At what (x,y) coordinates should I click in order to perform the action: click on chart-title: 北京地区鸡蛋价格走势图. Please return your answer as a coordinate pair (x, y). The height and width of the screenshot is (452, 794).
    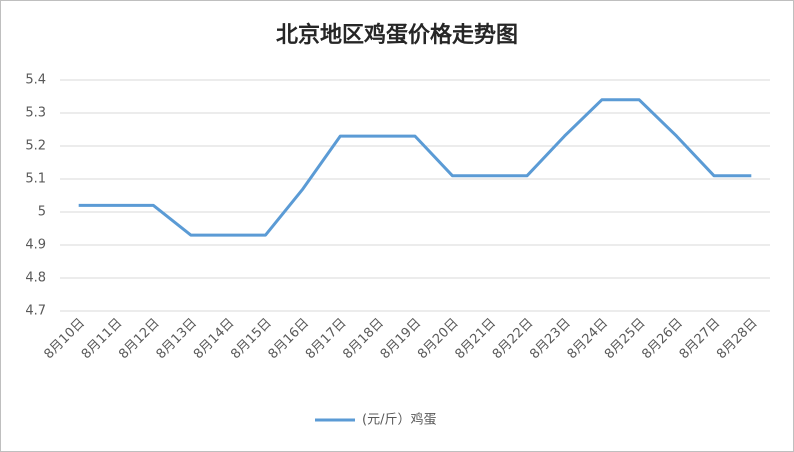
    Looking at the image, I should click on (397, 35).